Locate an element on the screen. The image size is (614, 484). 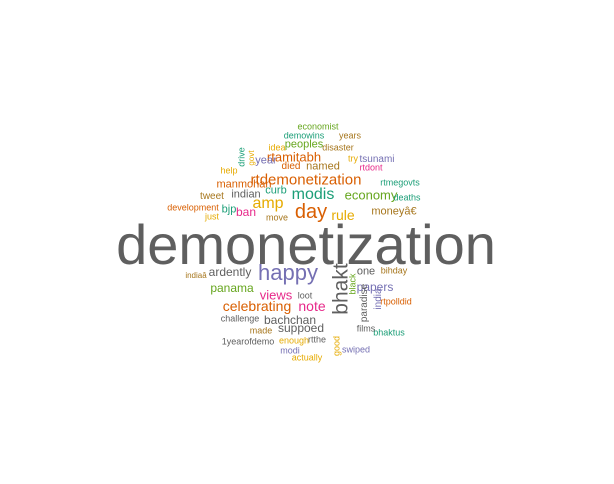
cloud-word: year is located at coordinates (266, 160).